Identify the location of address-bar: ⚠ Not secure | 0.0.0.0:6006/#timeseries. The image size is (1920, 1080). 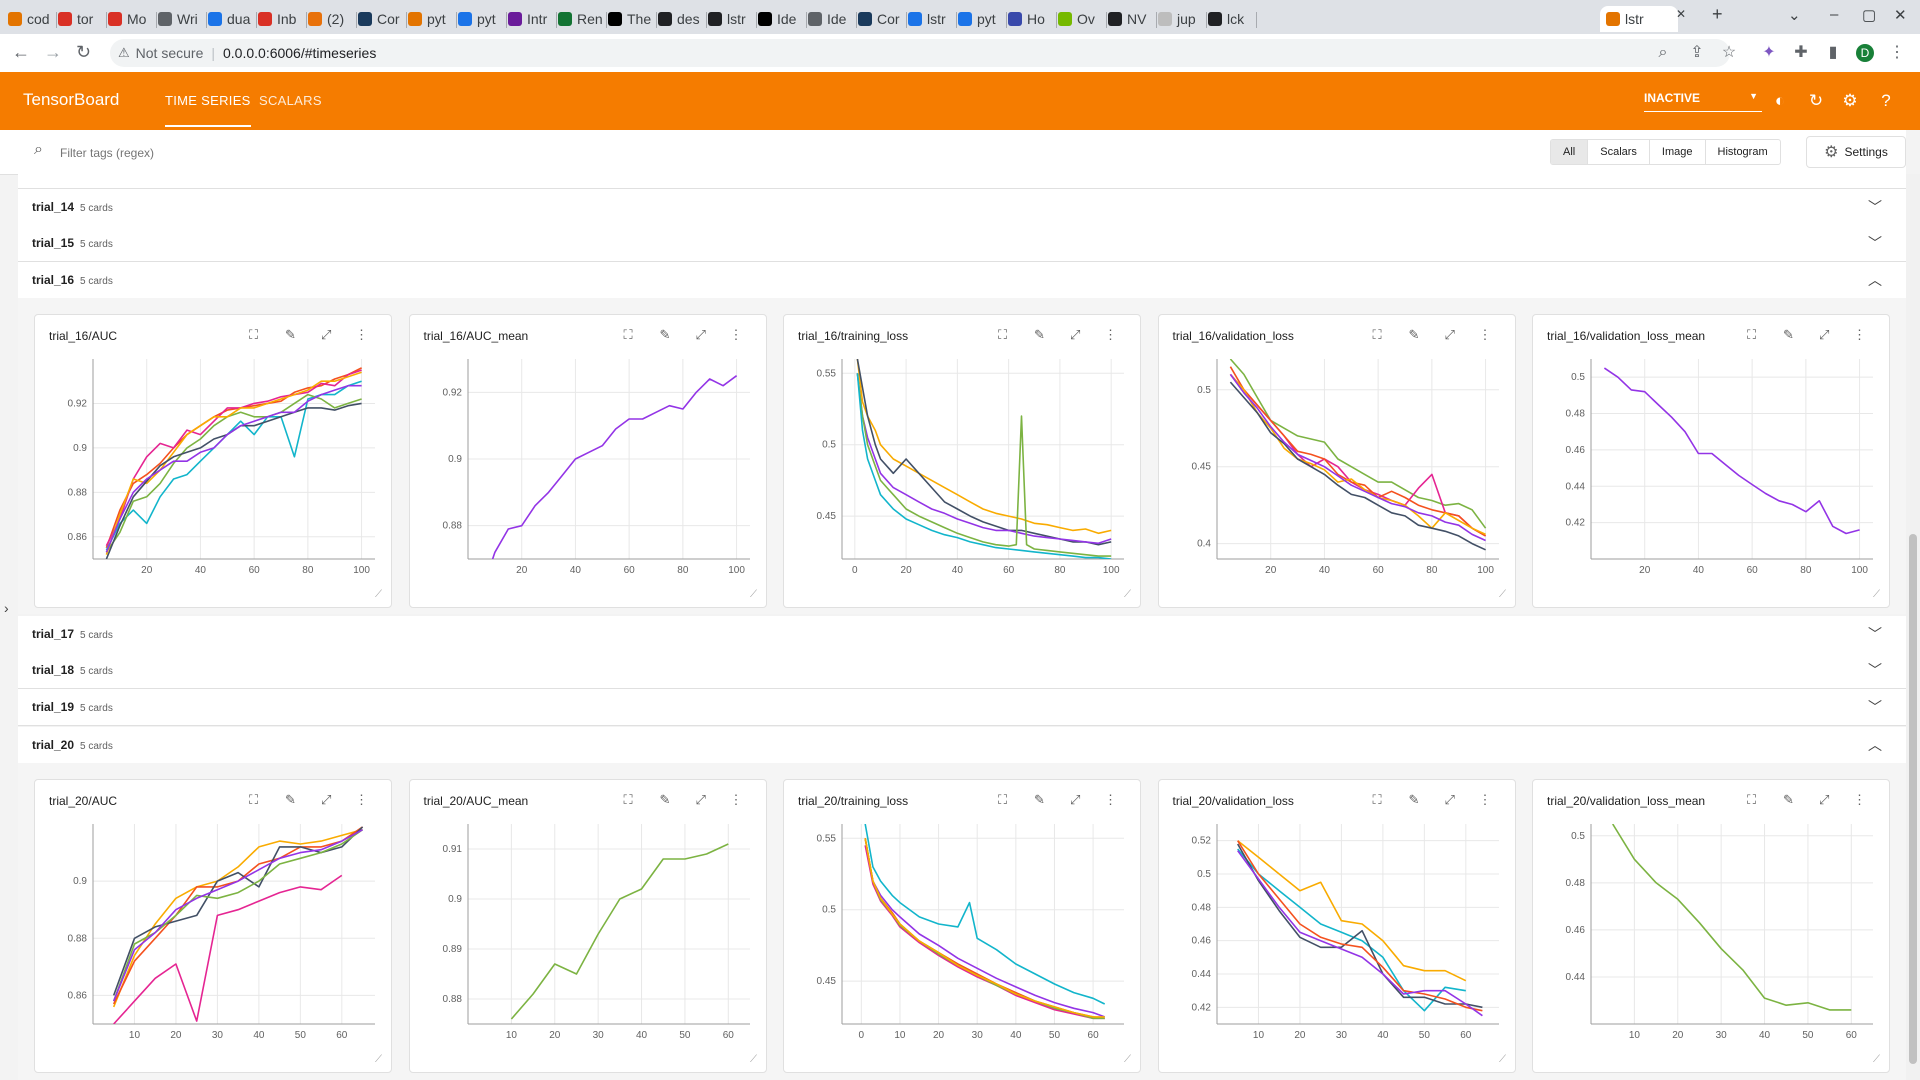
(920, 53).